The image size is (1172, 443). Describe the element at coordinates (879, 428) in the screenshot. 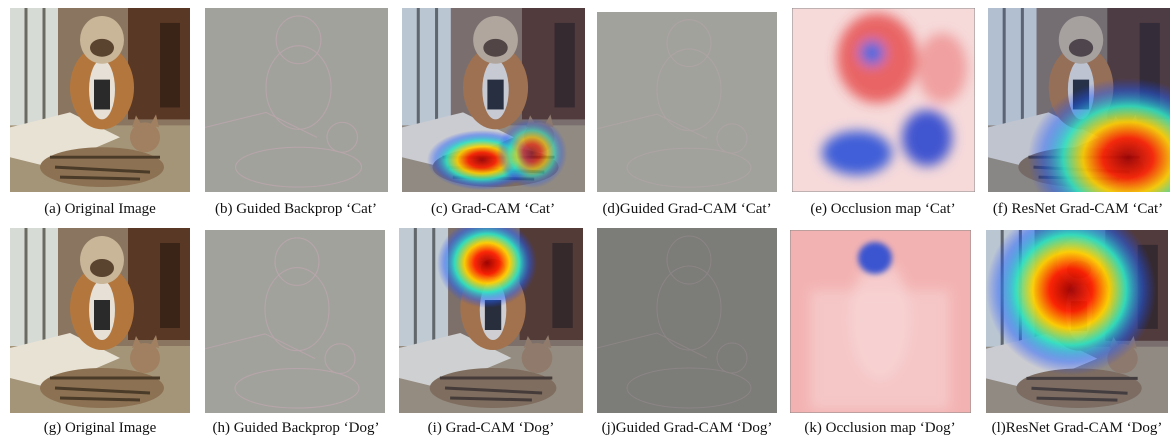

I see `caption: (k) Occlusion map ‘Dog’` at that location.